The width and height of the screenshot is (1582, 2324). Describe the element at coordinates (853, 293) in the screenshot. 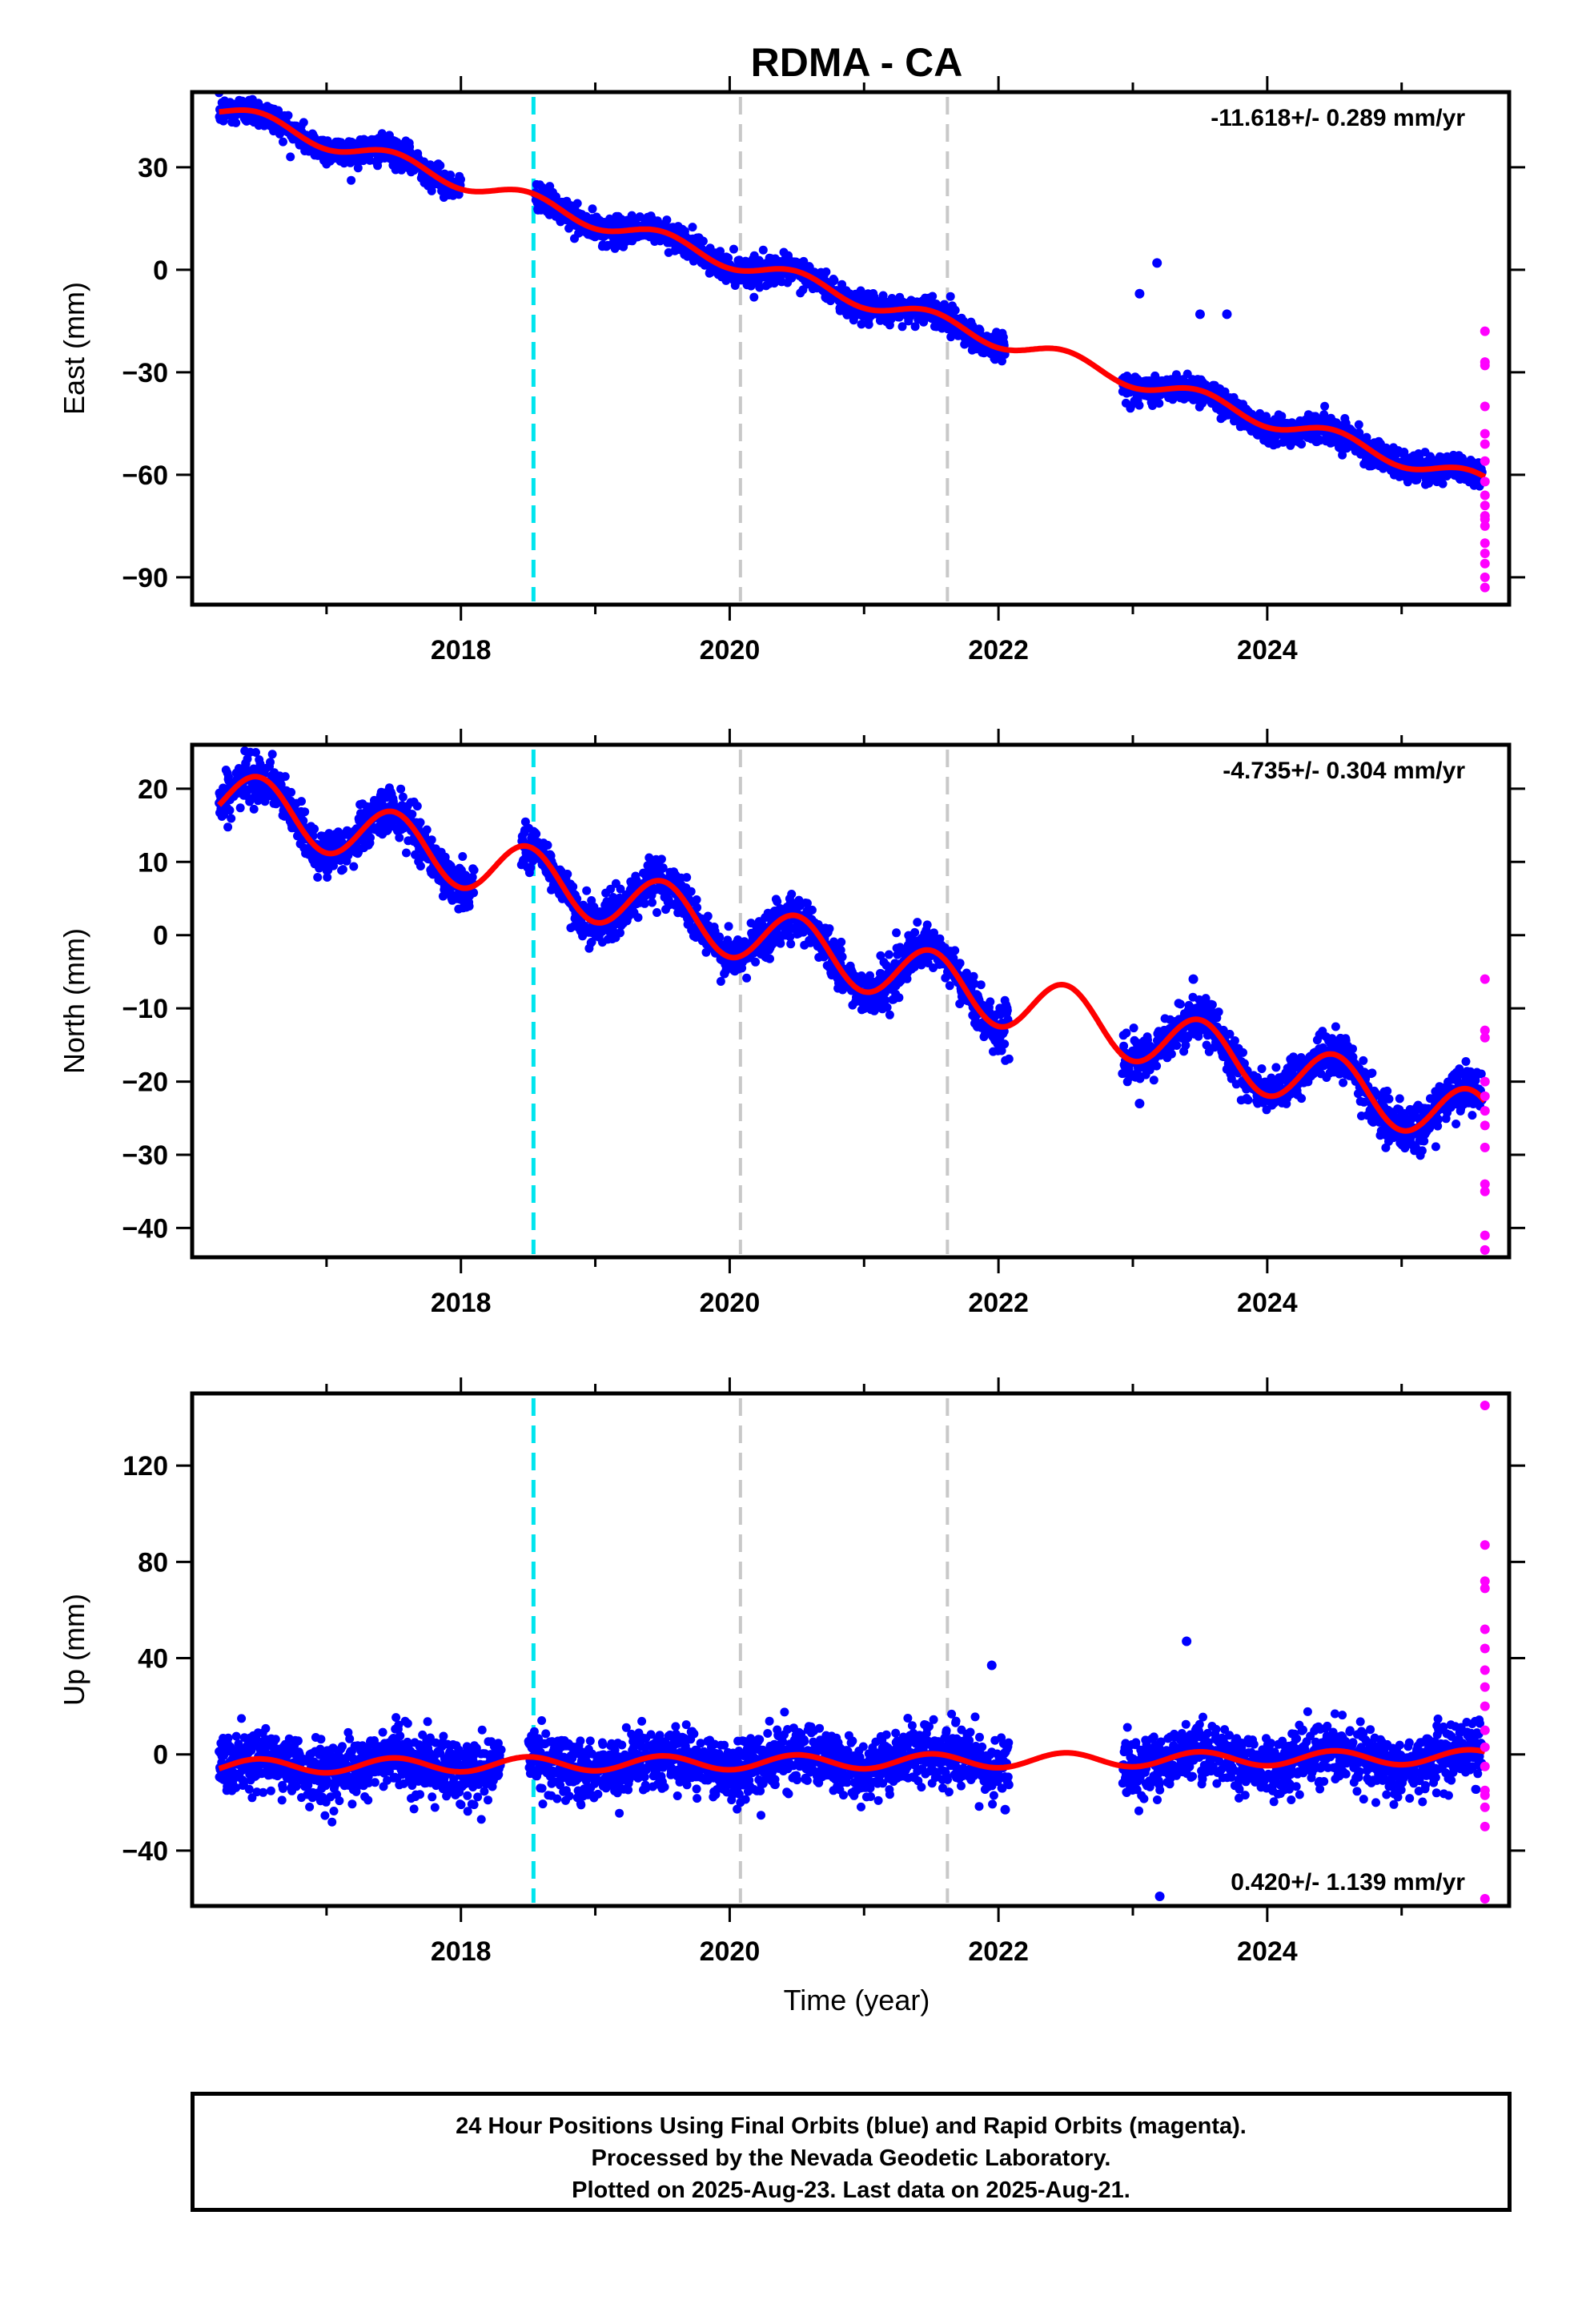

I see `model-fit-curve` at that location.